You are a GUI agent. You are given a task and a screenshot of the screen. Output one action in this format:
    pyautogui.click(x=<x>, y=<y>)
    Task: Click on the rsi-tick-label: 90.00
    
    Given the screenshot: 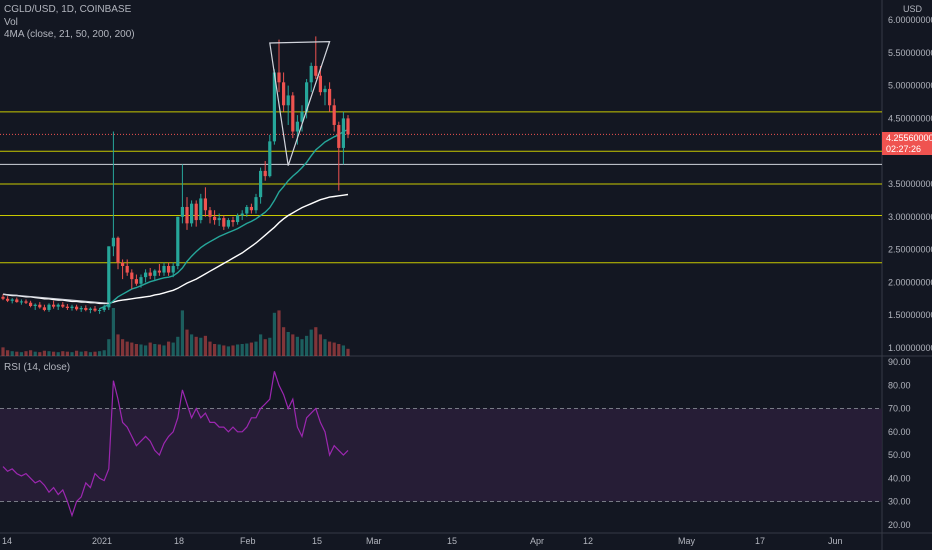 What is the action you would take?
    pyautogui.click(x=899, y=362)
    